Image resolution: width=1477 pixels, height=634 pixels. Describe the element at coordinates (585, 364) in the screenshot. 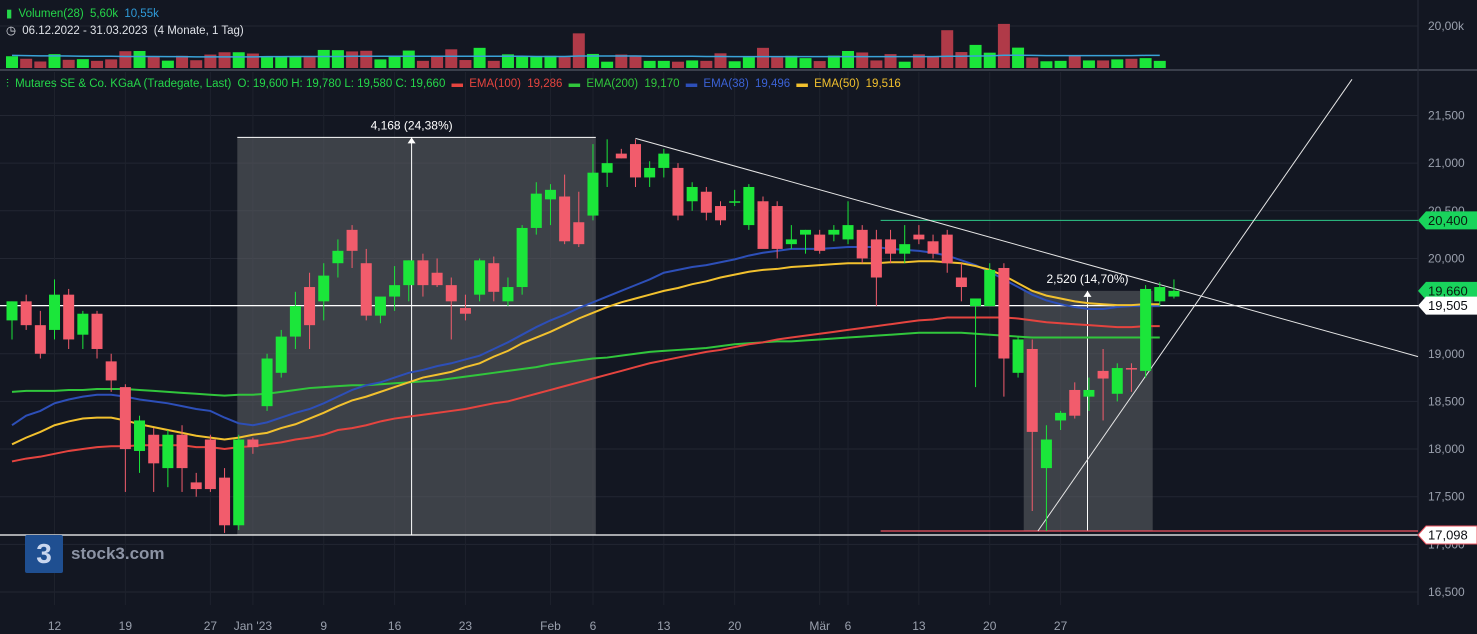

I see `ema200-line` at that location.